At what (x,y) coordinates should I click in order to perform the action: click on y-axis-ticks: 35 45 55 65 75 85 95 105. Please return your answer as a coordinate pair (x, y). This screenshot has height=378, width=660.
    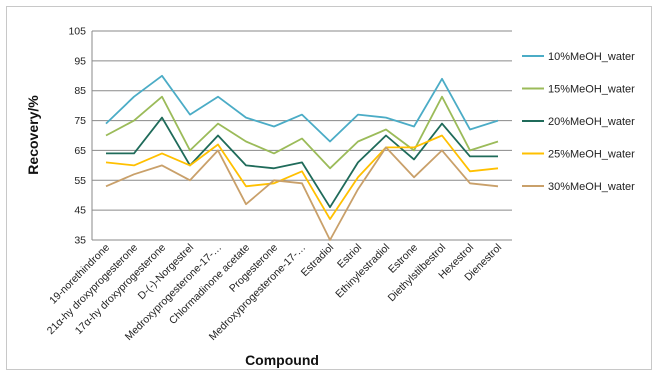
    Looking at the image, I should click on (77, 136).